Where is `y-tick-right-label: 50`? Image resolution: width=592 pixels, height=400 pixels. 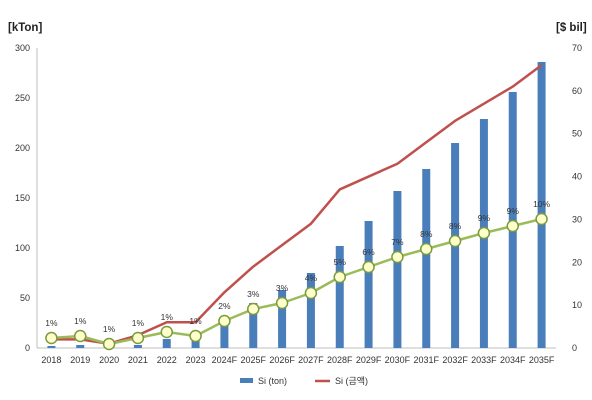
y-tick-right-label: 50 is located at coordinates (577, 134).